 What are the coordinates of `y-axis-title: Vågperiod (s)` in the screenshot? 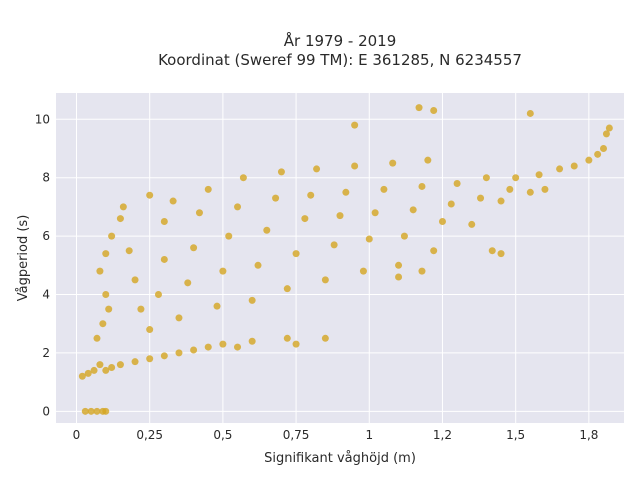 It's located at (23, 258).